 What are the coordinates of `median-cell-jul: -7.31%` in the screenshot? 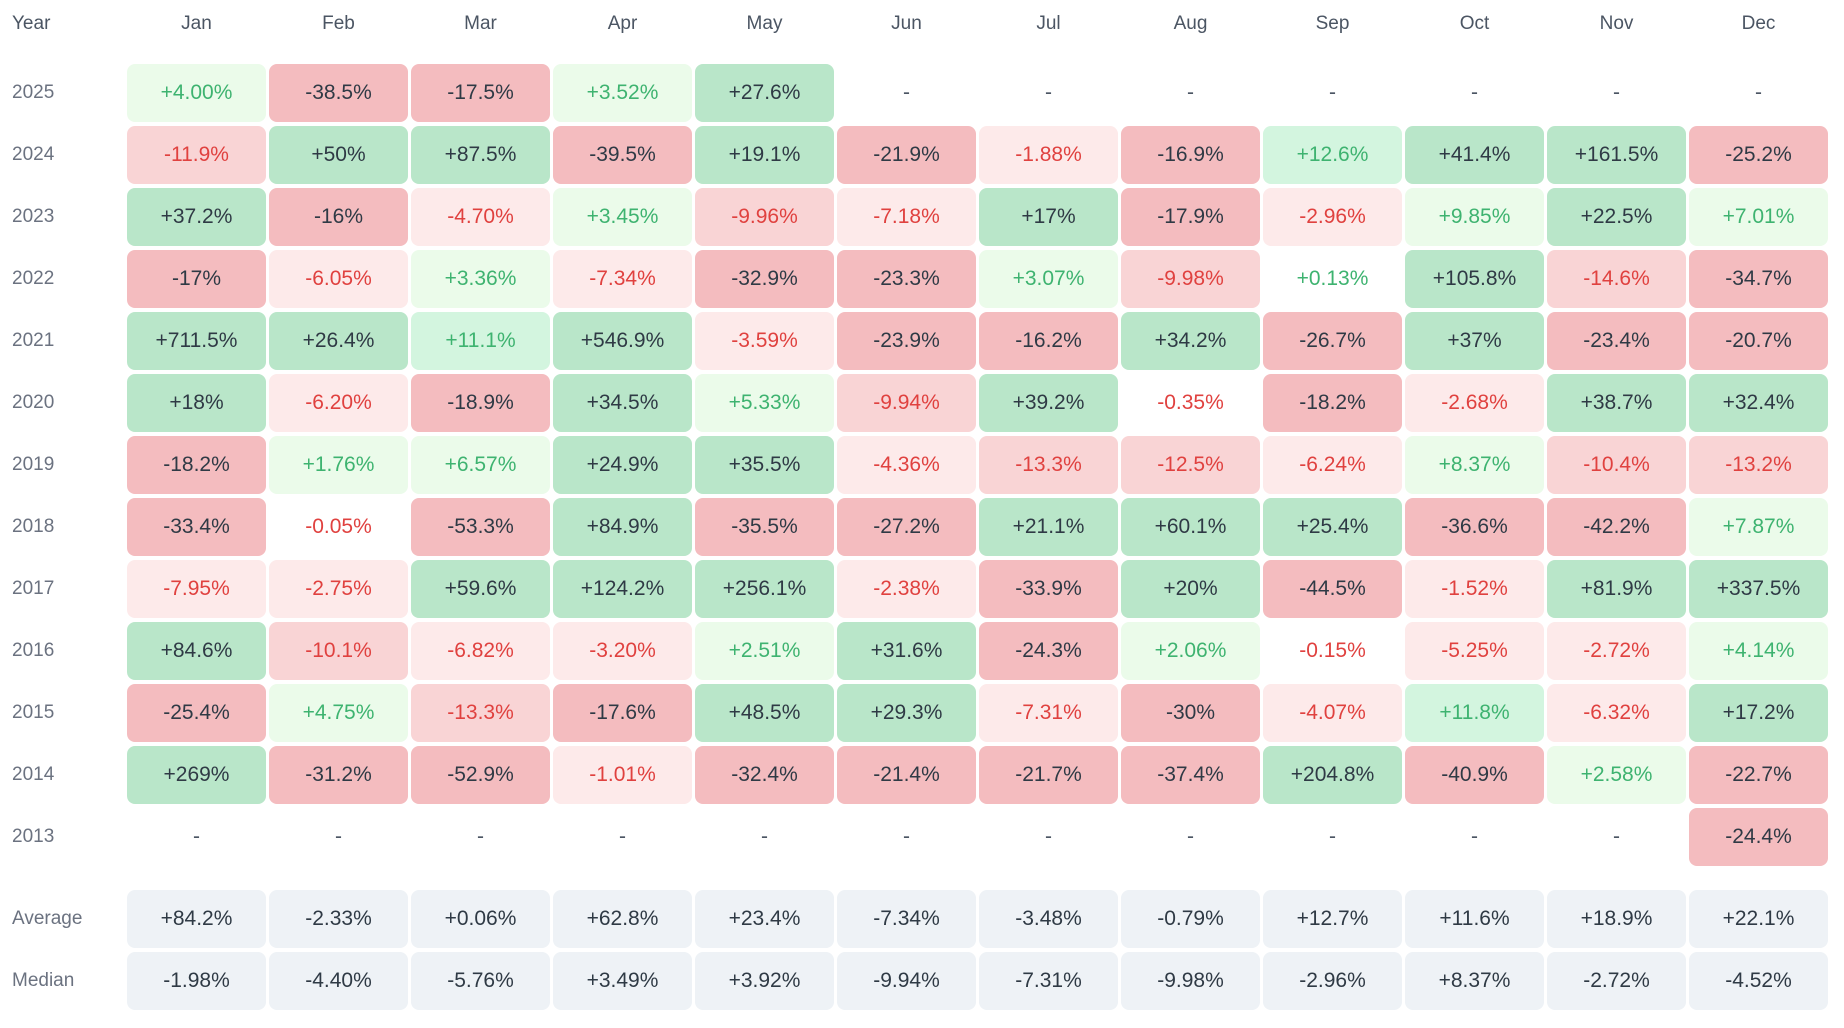 It's located at (1048, 981).